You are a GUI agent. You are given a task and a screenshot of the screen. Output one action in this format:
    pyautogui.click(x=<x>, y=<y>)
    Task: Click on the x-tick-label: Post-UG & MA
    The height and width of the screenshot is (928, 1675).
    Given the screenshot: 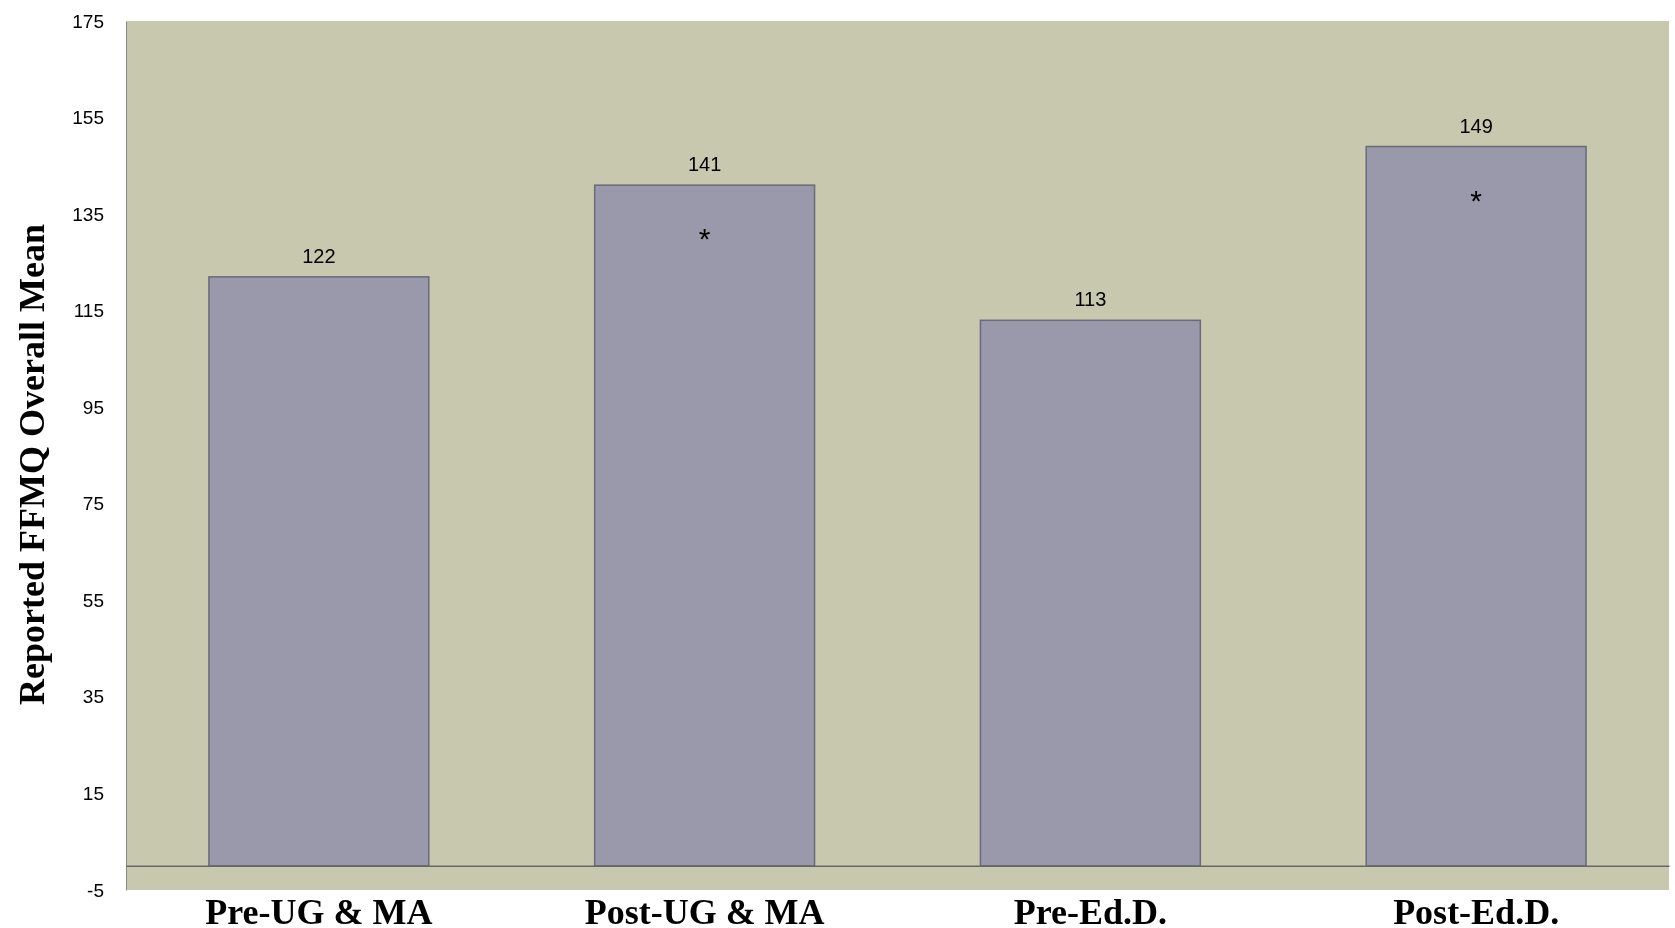 What is the action you would take?
    pyautogui.click(x=704, y=910)
    